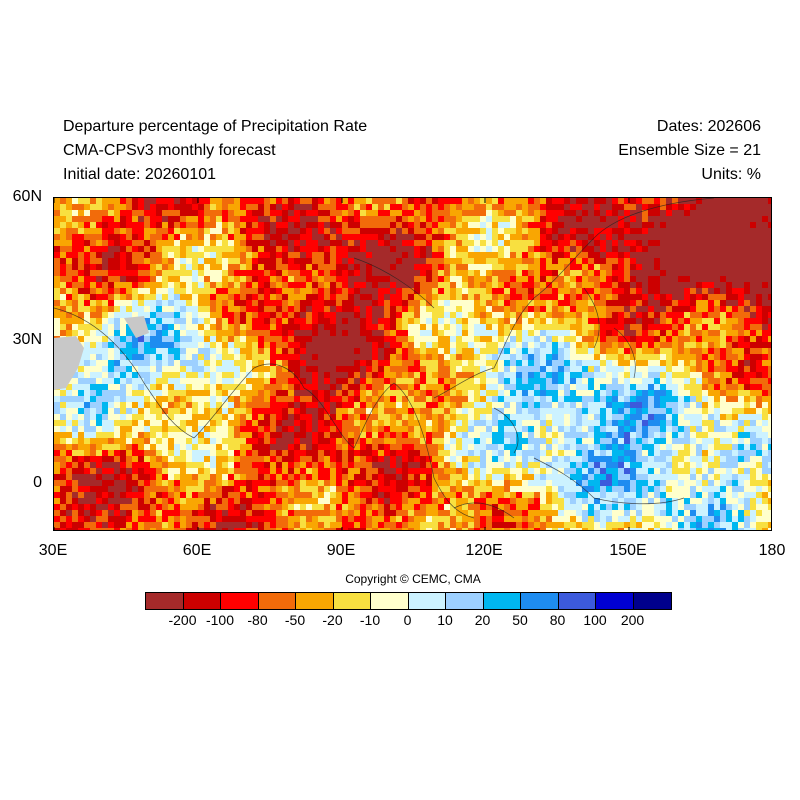  Describe the element at coordinates (731, 174) in the screenshot. I see `units-label: Units: %` at that location.